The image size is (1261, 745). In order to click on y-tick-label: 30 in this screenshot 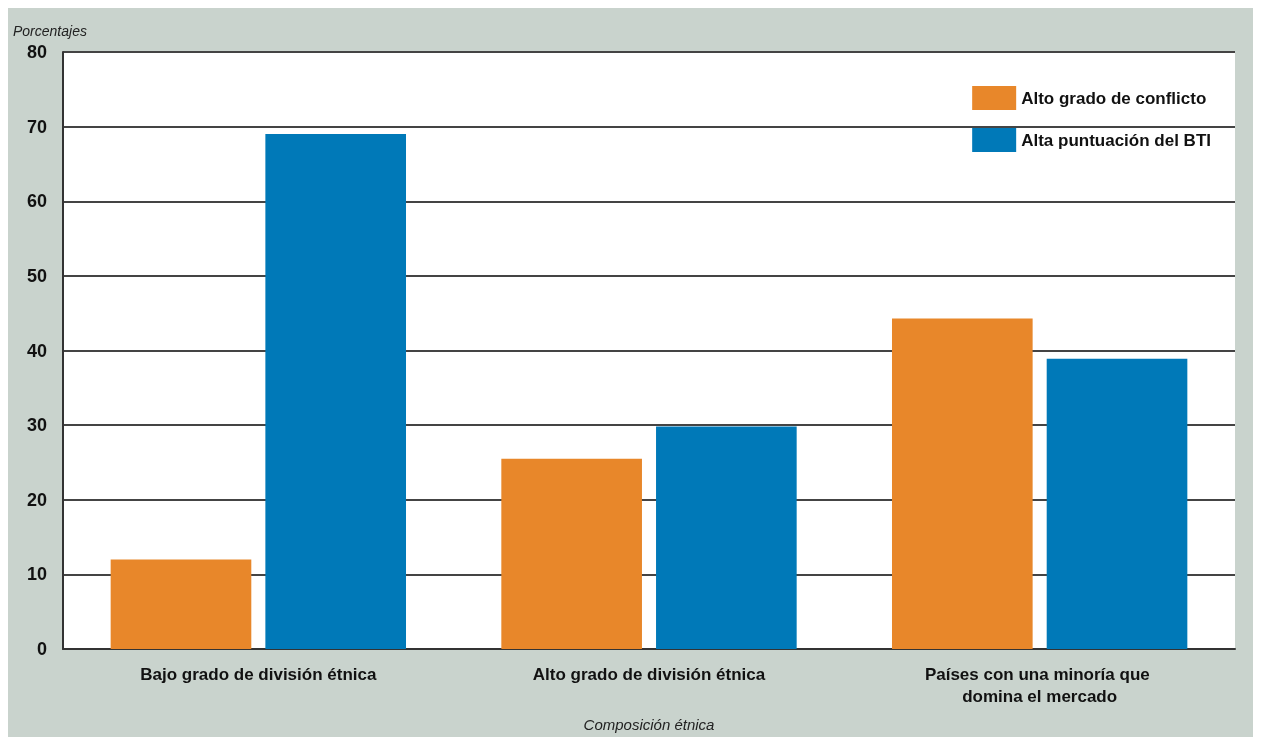, I will do `click(36, 425)`.